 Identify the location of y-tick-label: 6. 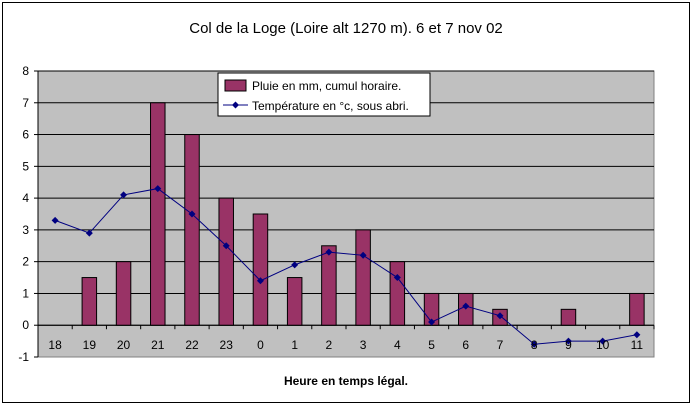
(25, 135).